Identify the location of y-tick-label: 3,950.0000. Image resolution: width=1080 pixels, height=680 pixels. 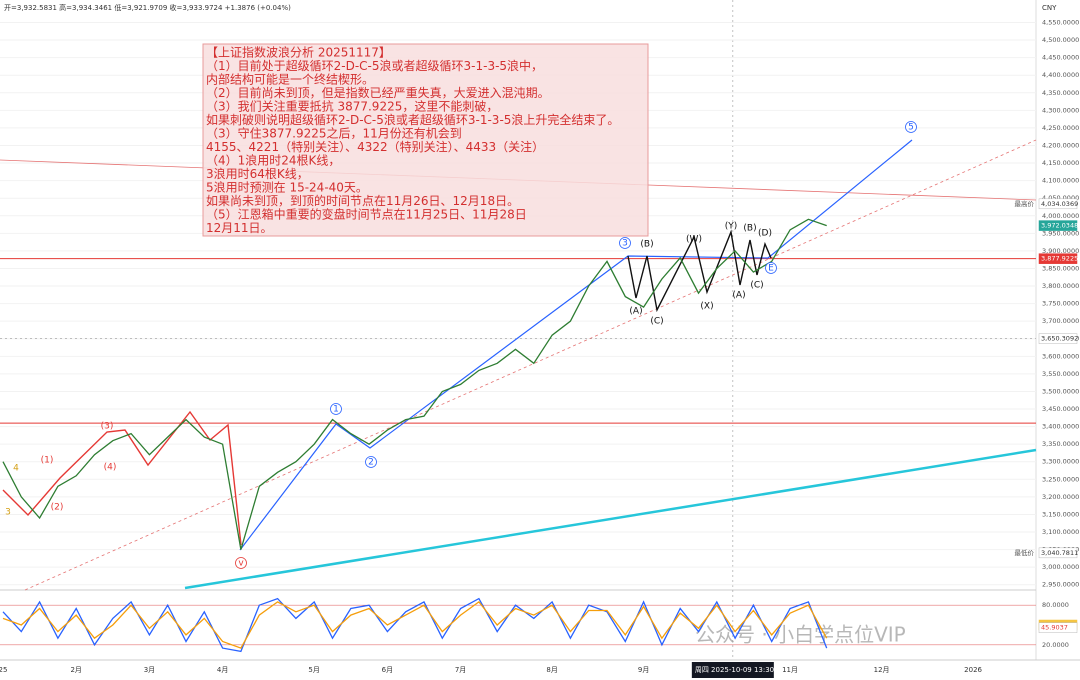
(1060, 233).